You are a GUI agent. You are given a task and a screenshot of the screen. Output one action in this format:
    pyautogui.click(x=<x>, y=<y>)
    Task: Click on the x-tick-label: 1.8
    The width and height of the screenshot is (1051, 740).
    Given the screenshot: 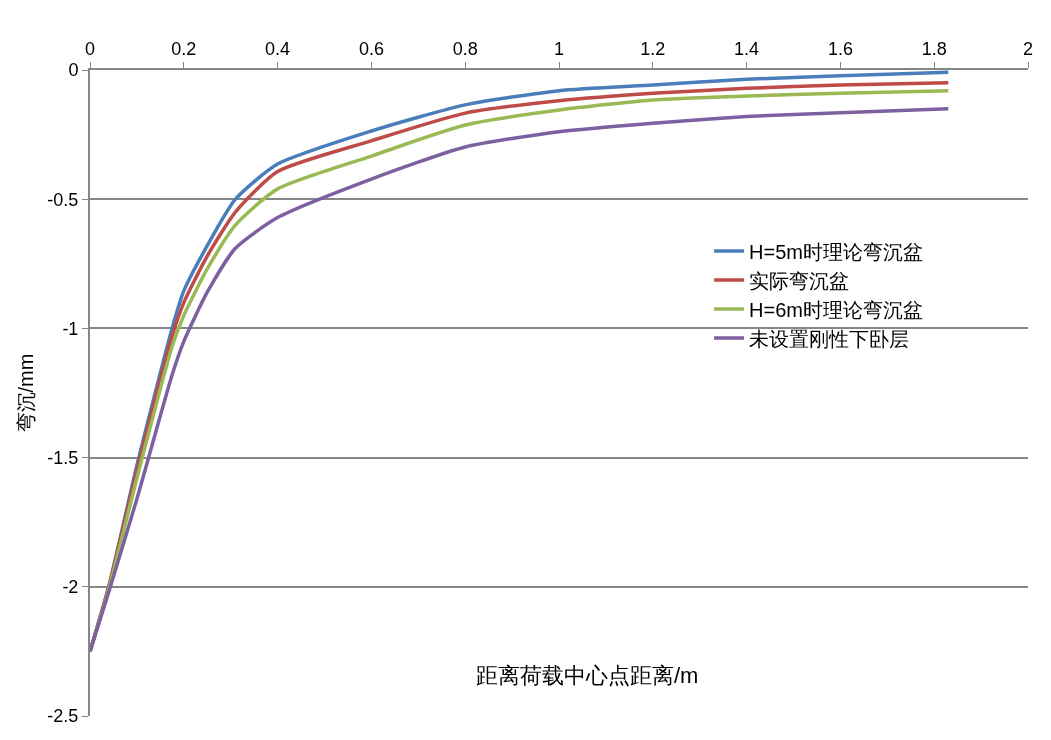 What is the action you would take?
    pyautogui.click(x=934, y=48)
    